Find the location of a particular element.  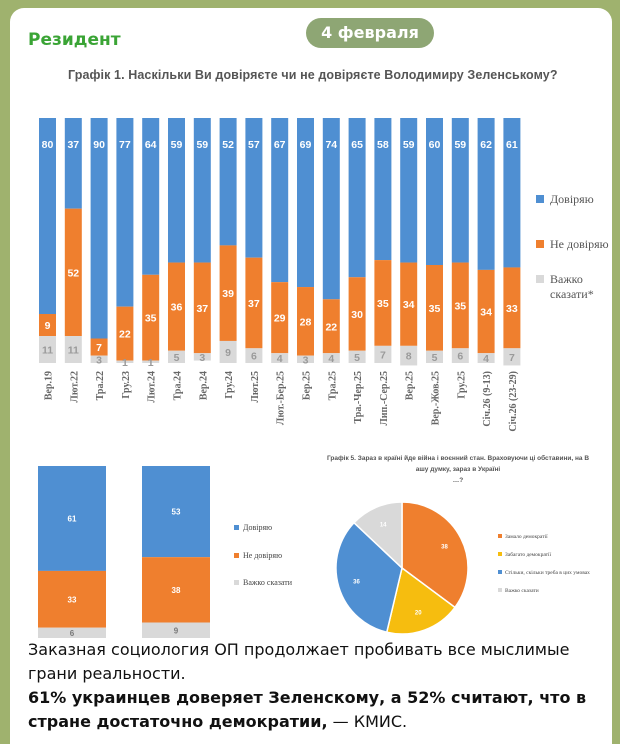

chart1-data-label: 69 is located at coordinates (306, 145).